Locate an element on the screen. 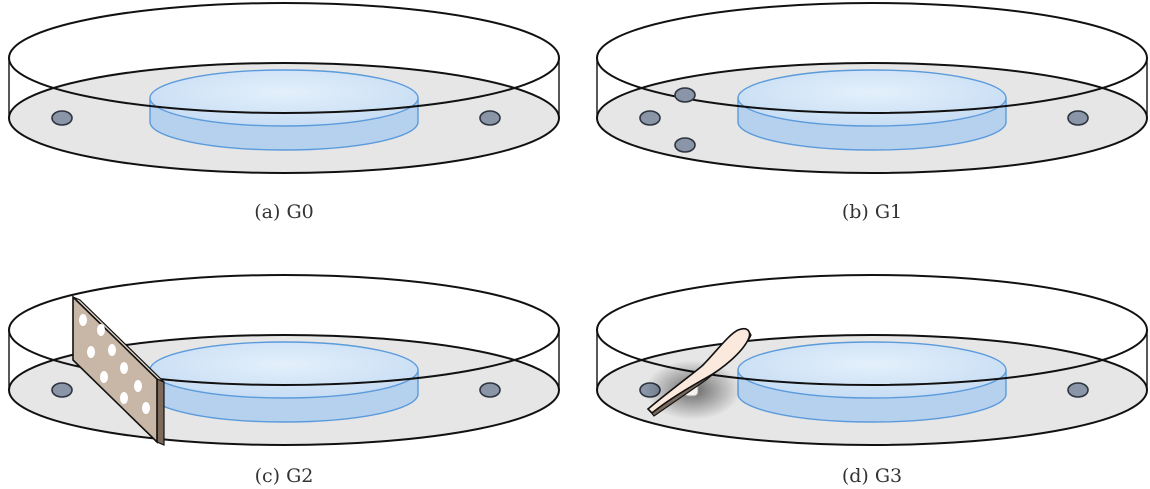  caption-d: (d) G3 is located at coordinates (872, 476).